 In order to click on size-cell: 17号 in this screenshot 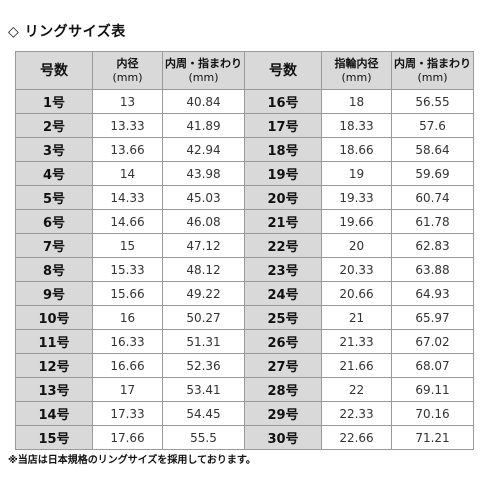, I will do `click(283, 125)`.